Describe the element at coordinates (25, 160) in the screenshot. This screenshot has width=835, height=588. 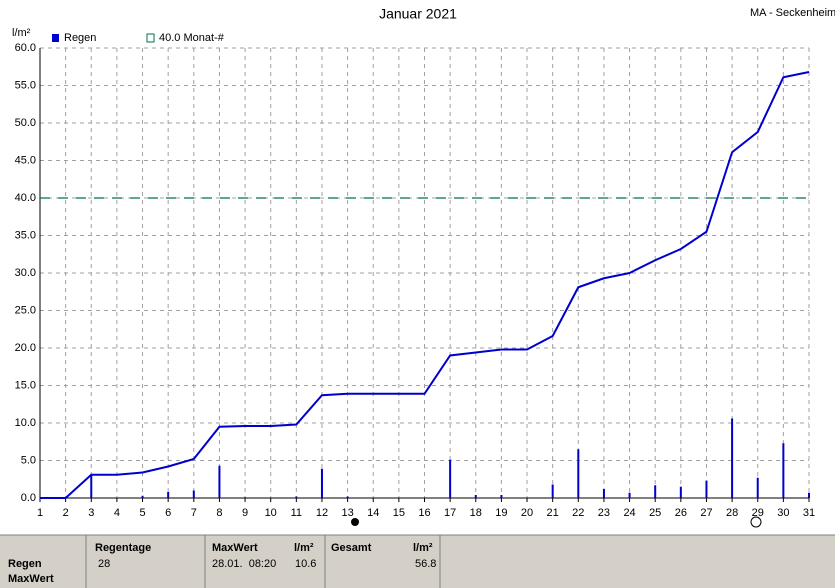
I see `y-tick-label: 45.0` at that location.